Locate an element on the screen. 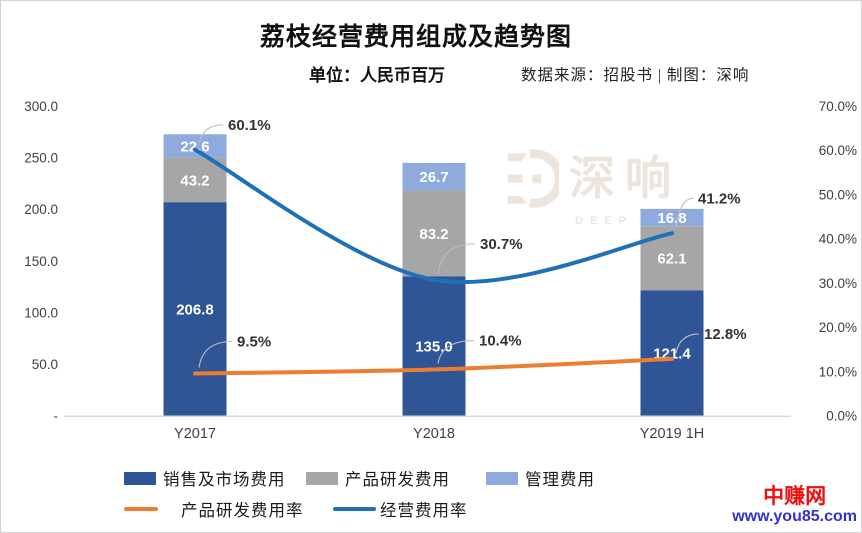 The height and width of the screenshot is (533, 862). left-axis-tick-label: 50.0 is located at coordinates (45, 364).